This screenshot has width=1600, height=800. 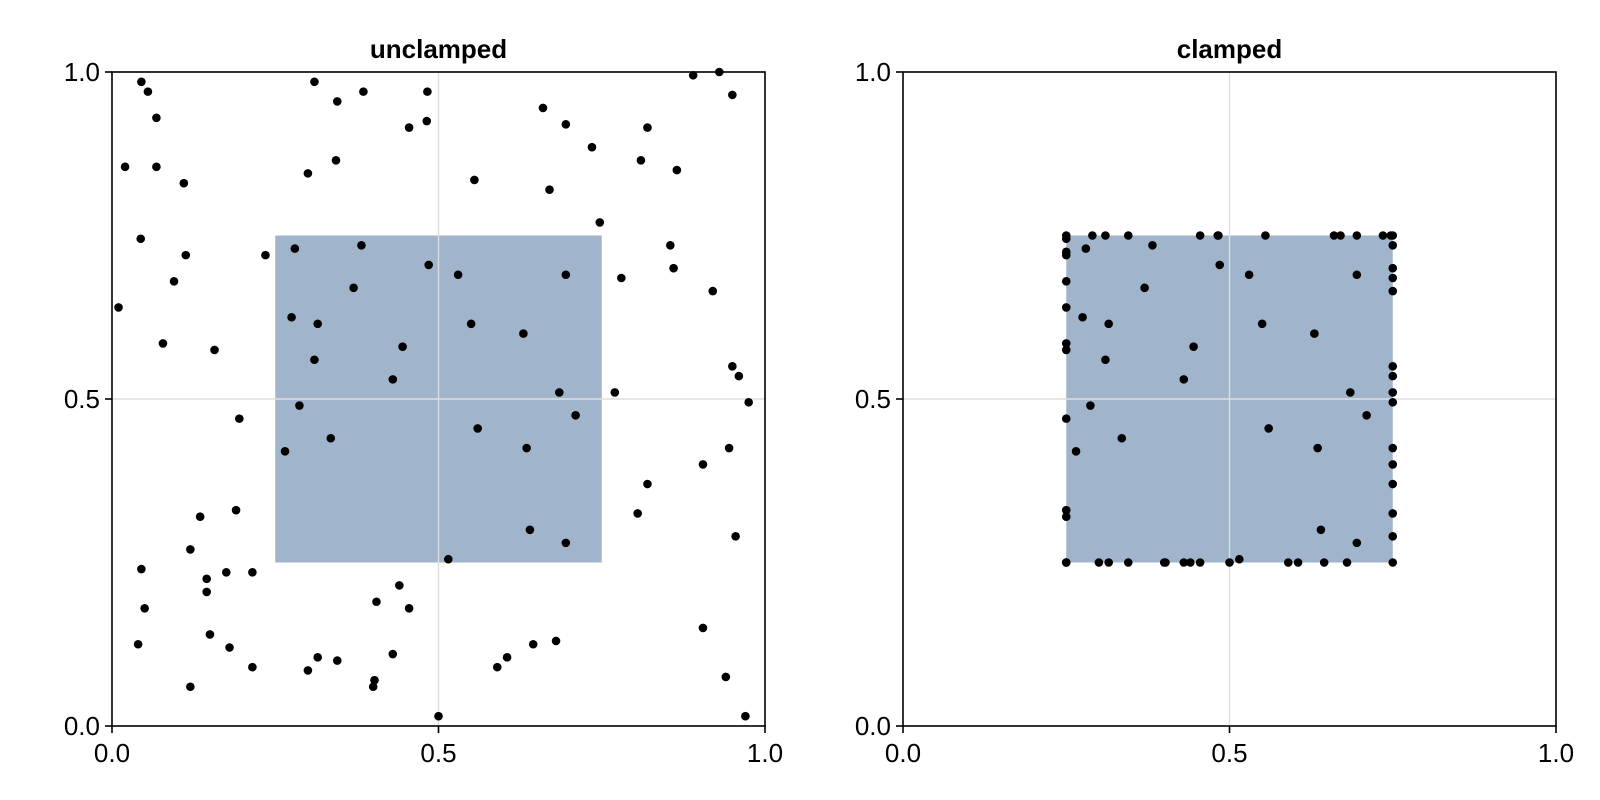 What do you see at coordinates (82, 399) in the screenshot?
I see `y-tick-label: 0.5` at bounding box center [82, 399].